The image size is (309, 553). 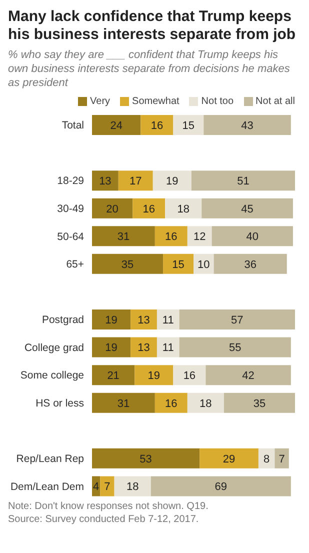 I want to click on data-label: 29, so click(x=229, y=459).